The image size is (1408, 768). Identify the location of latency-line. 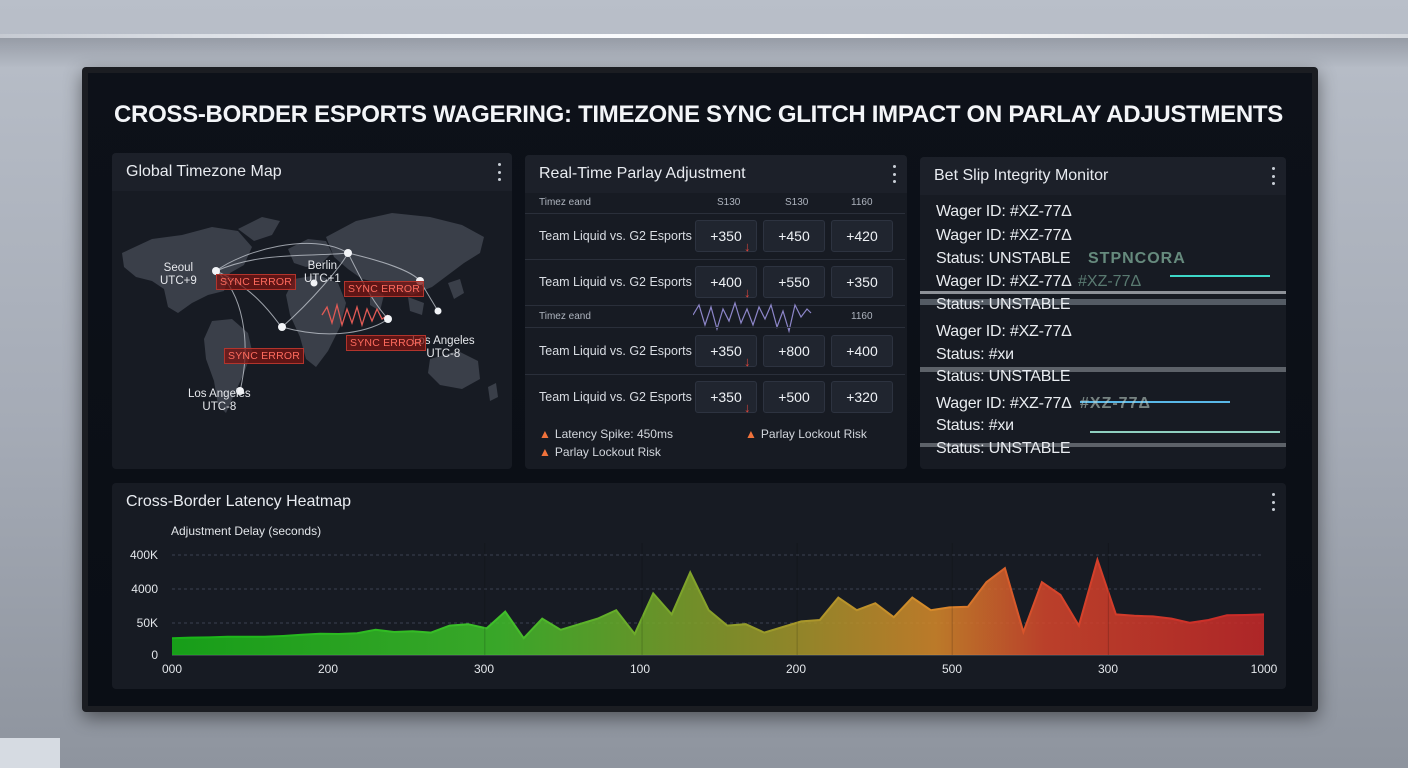
(718, 598).